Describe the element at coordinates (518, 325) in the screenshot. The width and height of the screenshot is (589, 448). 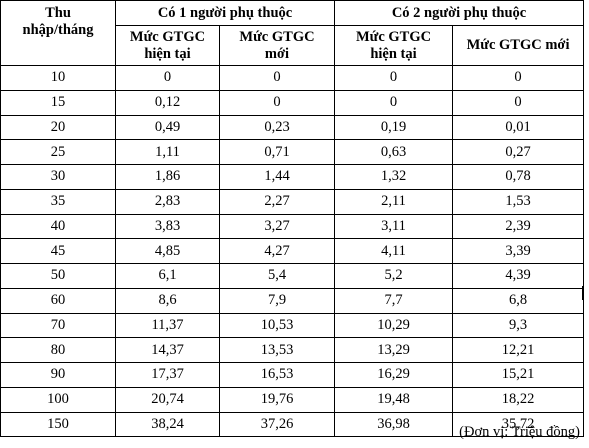
I see `cell-g2-new: 9,3` at that location.